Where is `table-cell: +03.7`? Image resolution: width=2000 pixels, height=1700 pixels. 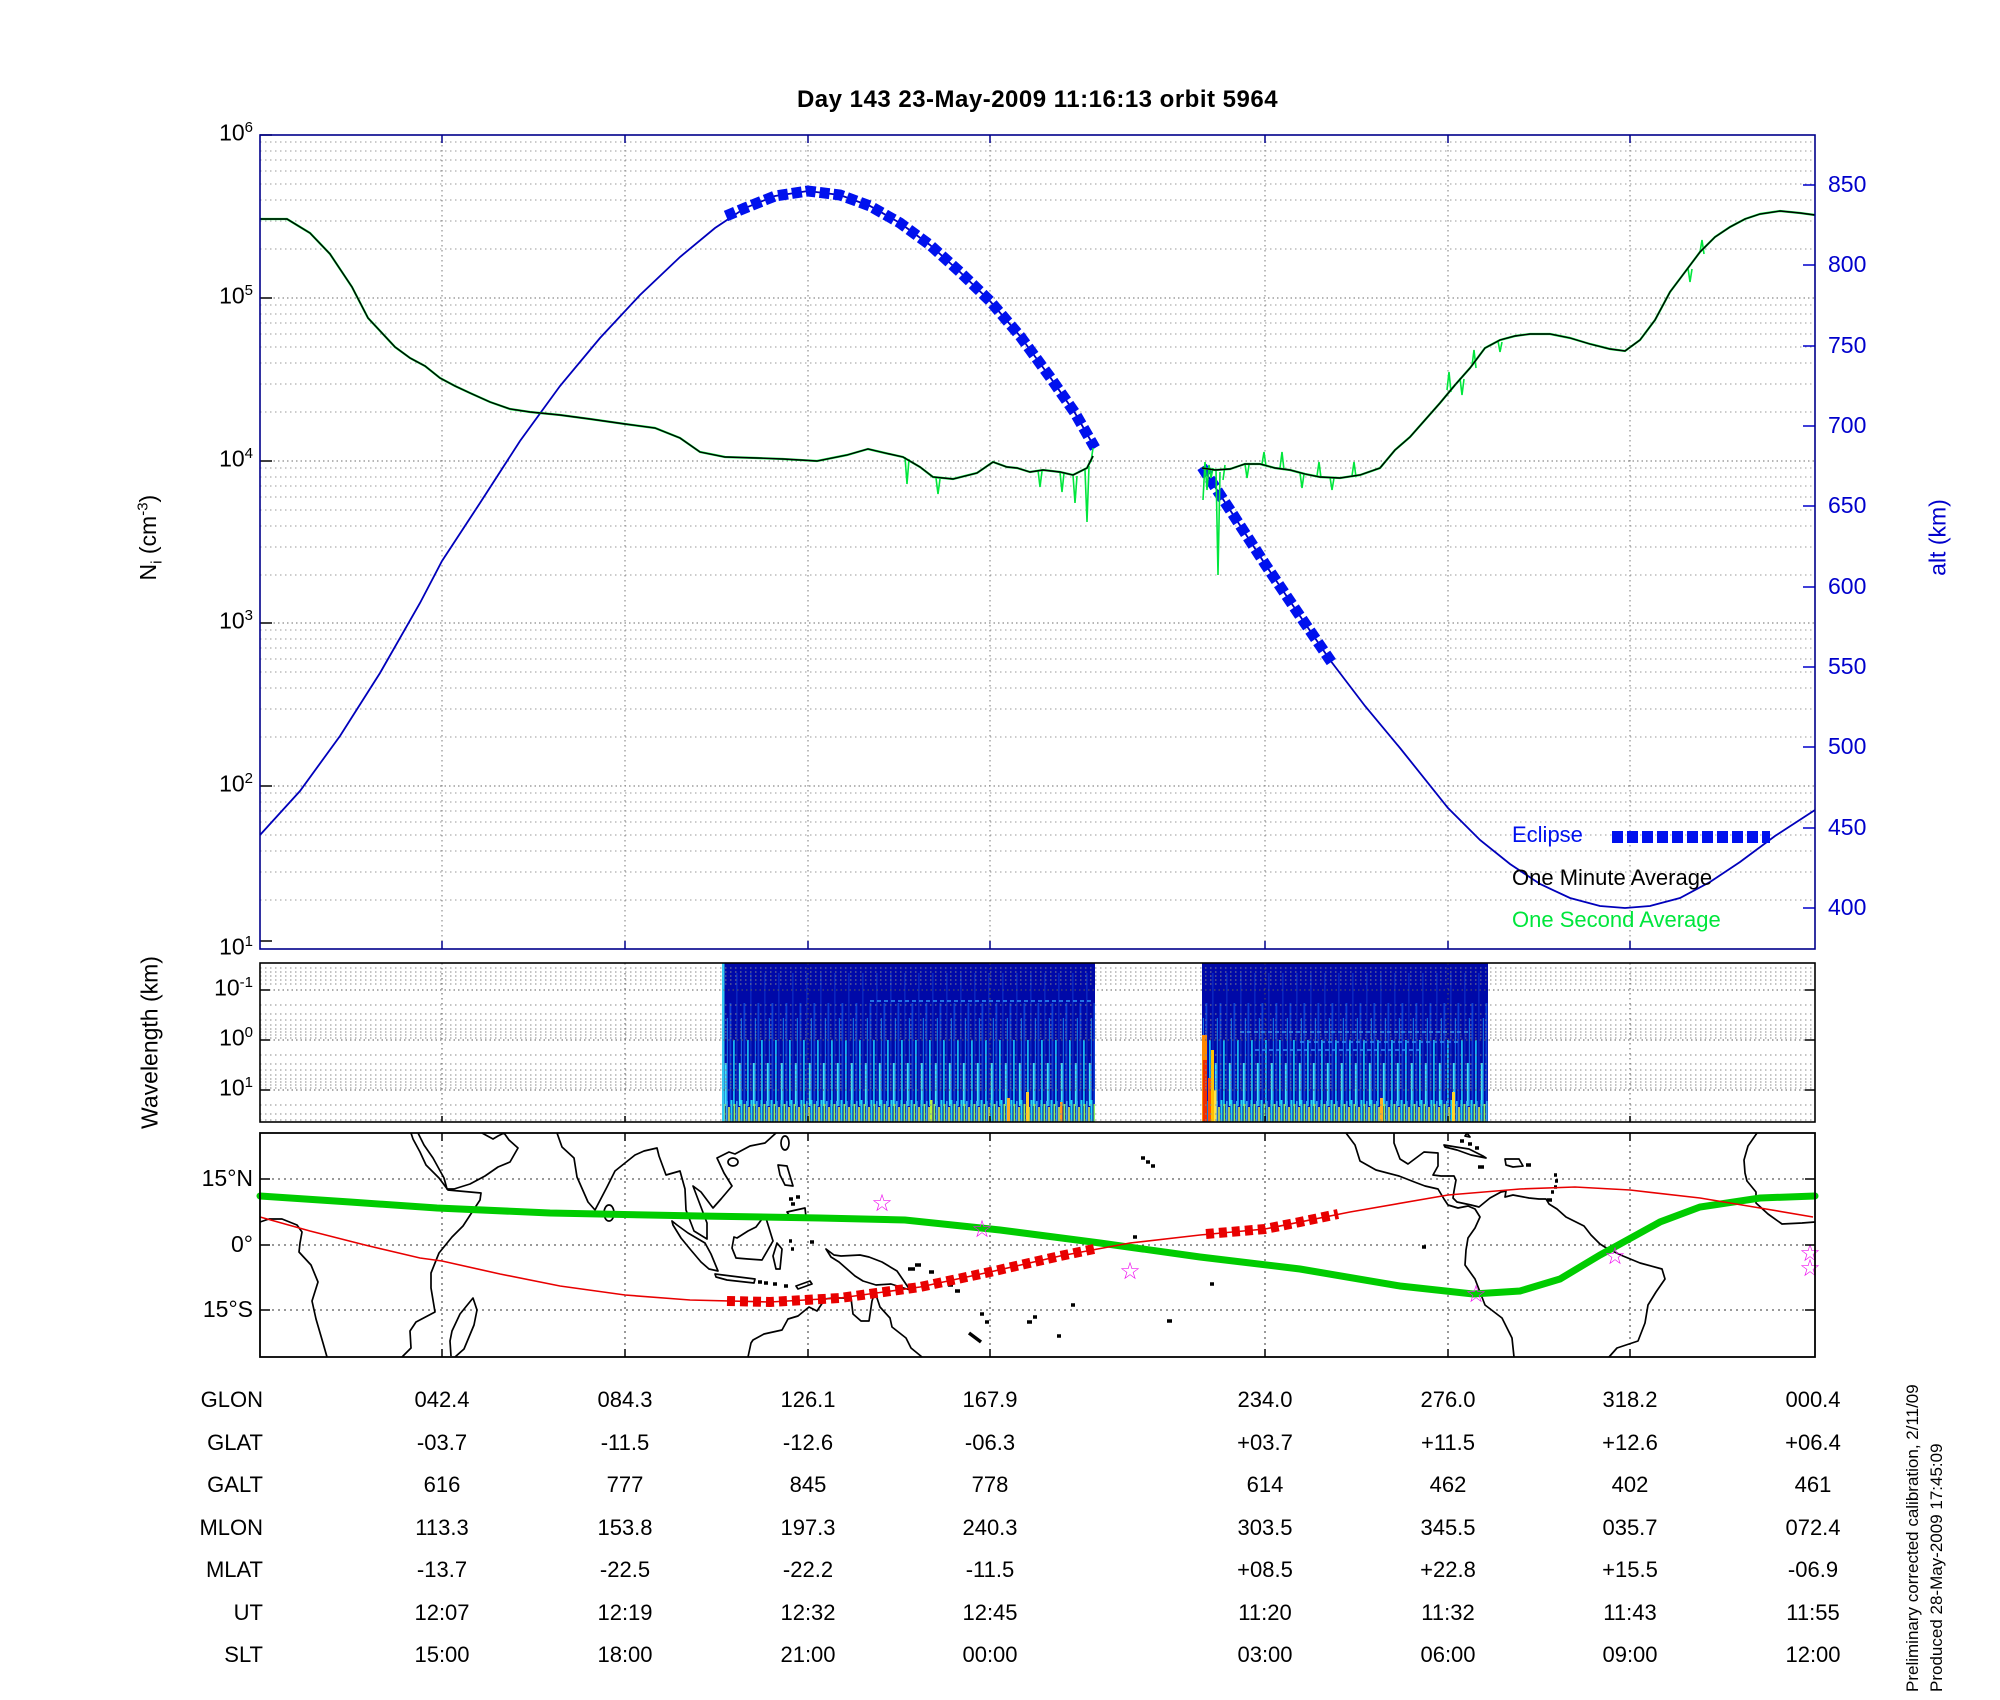
table-cell: +03.7 is located at coordinates (1265, 1442).